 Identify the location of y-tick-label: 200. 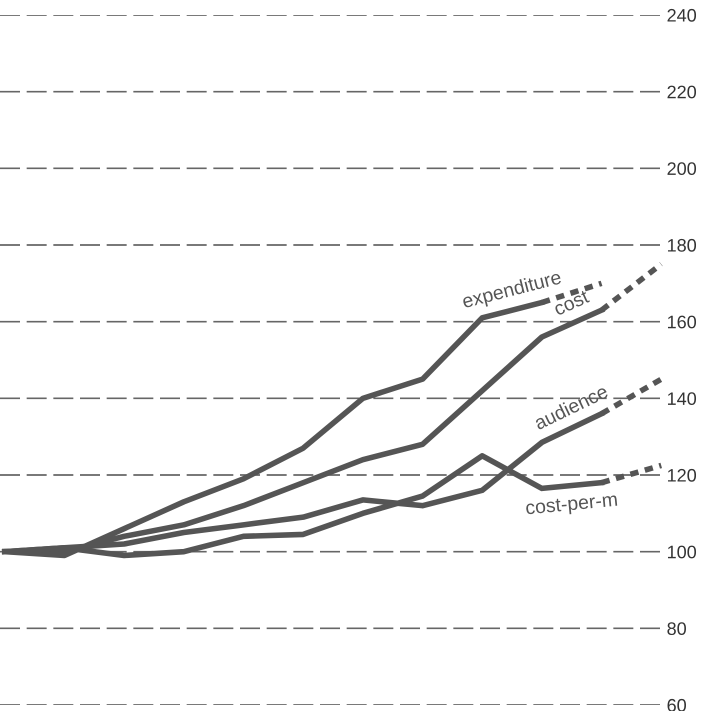
(682, 169).